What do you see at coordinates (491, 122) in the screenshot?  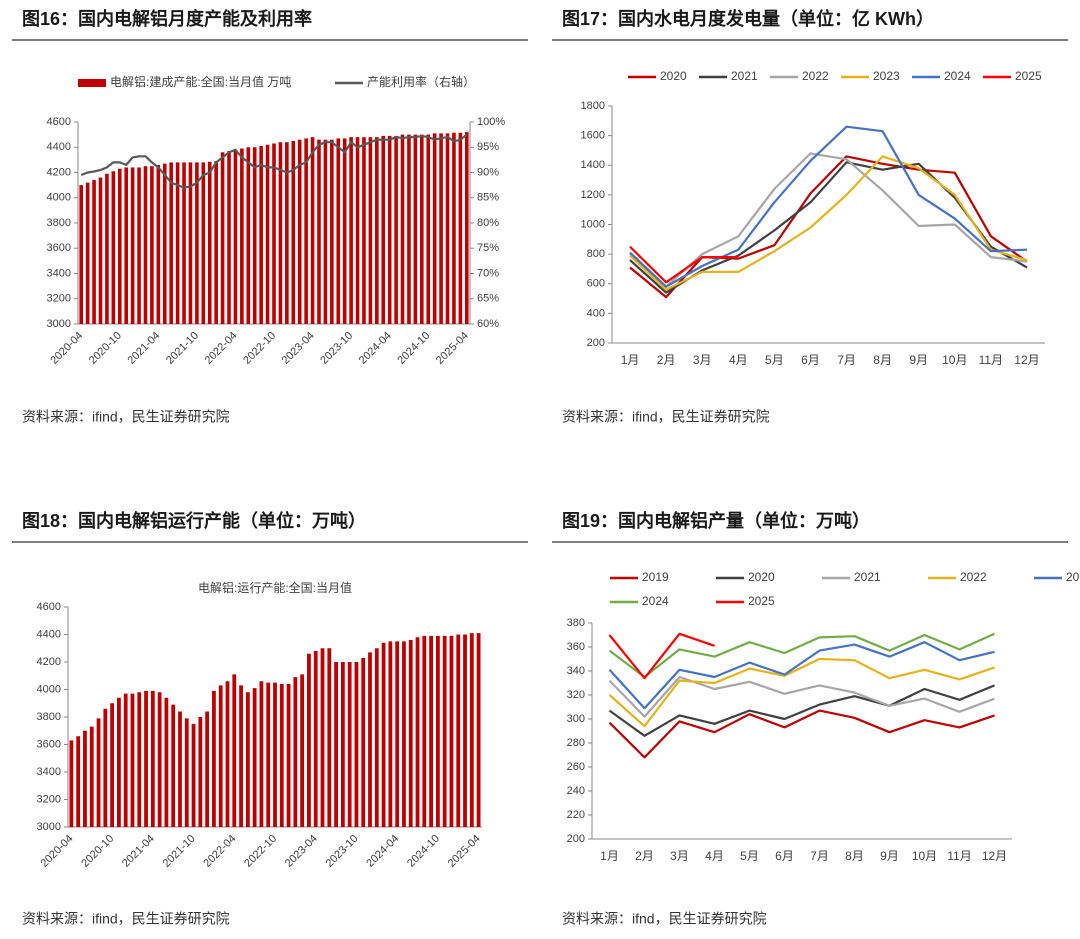 I see `y2-tick-label: 100%` at bounding box center [491, 122].